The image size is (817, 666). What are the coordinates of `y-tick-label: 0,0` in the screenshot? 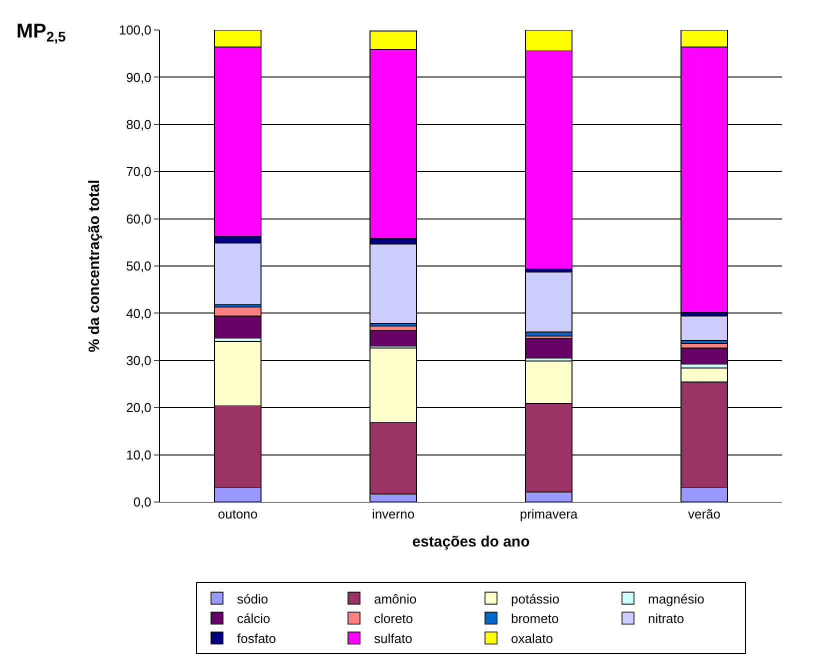 It's located at (142, 502).